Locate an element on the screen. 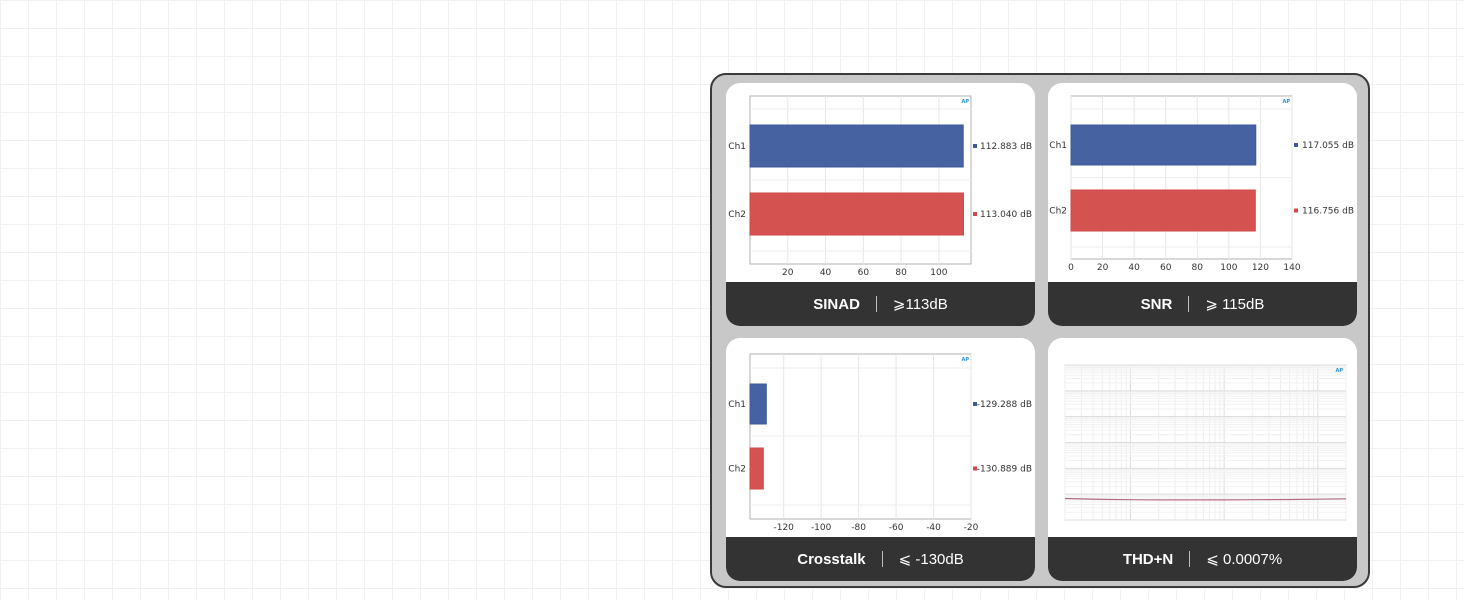 The width and height of the screenshot is (1464, 600). card-thdn: AP THD+N ⩽ 0.0007% is located at coordinates (1202, 459).